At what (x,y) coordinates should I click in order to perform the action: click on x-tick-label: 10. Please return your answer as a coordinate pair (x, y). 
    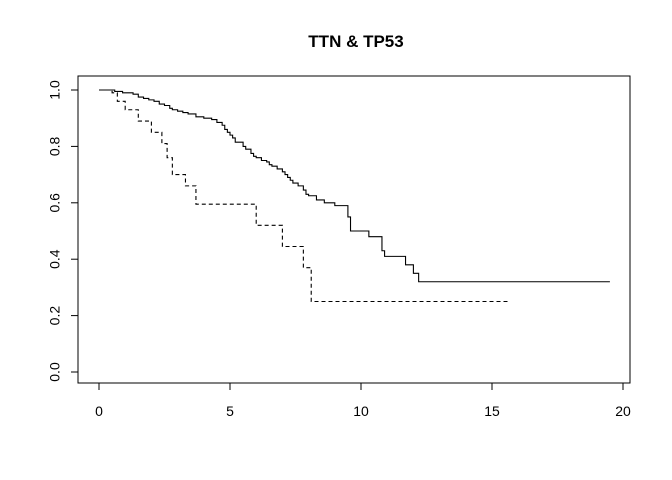
    Looking at the image, I should click on (361, 411).